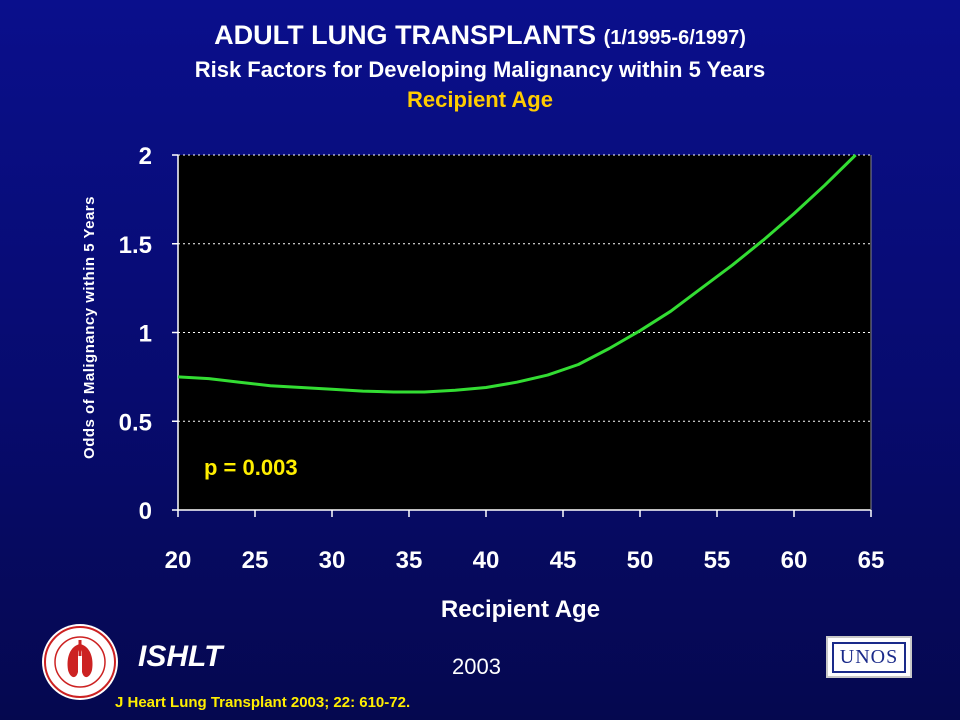  I want to click on x-tick-label: 30, so click(332, 560).